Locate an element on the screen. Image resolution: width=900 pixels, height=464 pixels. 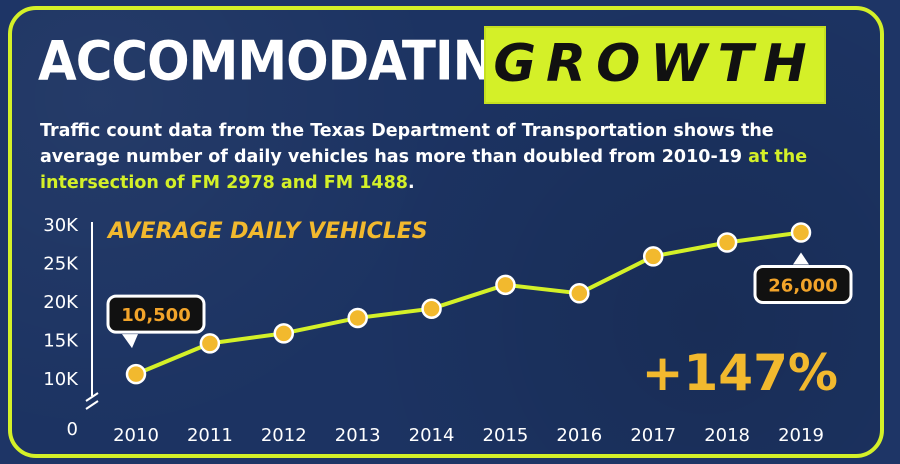
y-tick-label: 10K is located at coordinates (61, 379).